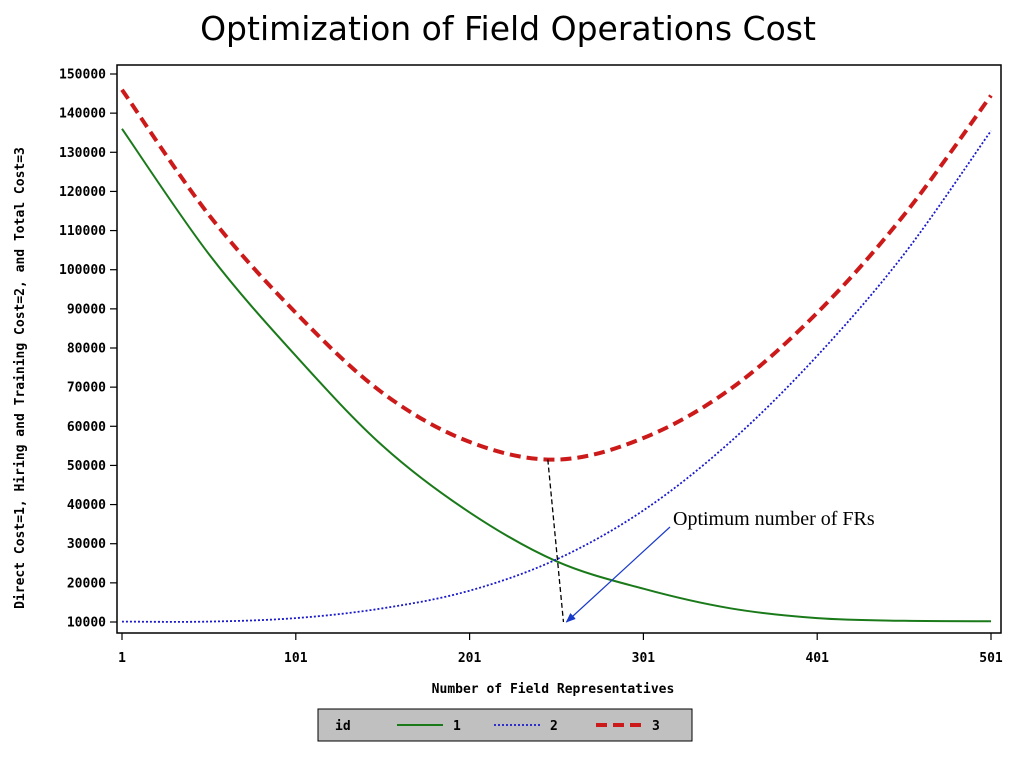 The width and height of the screenshot is (1024, 768). Describe the element at coordinates (82, 153) in the screenshot. I see `y-tick-label: 130000` at that location.